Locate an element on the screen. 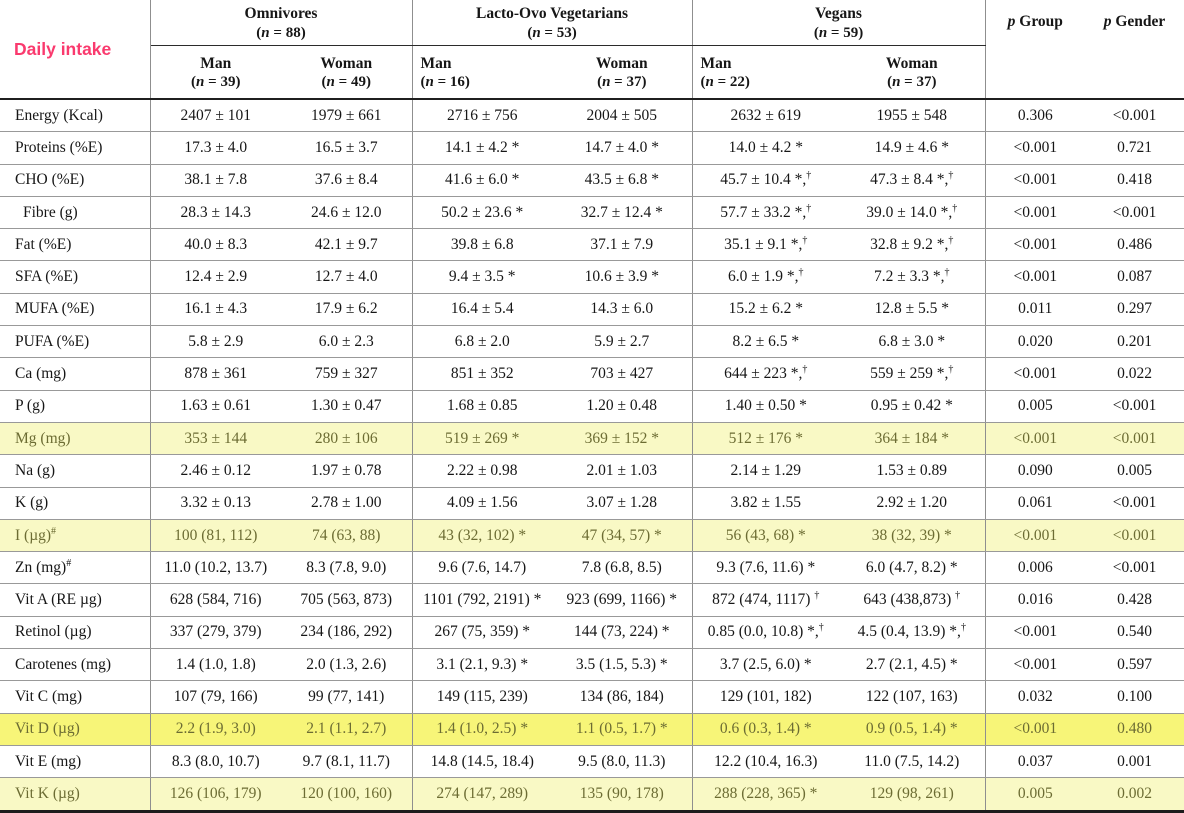  value-cell: 43 (32, 102) * is located at coordinates (482, 536).